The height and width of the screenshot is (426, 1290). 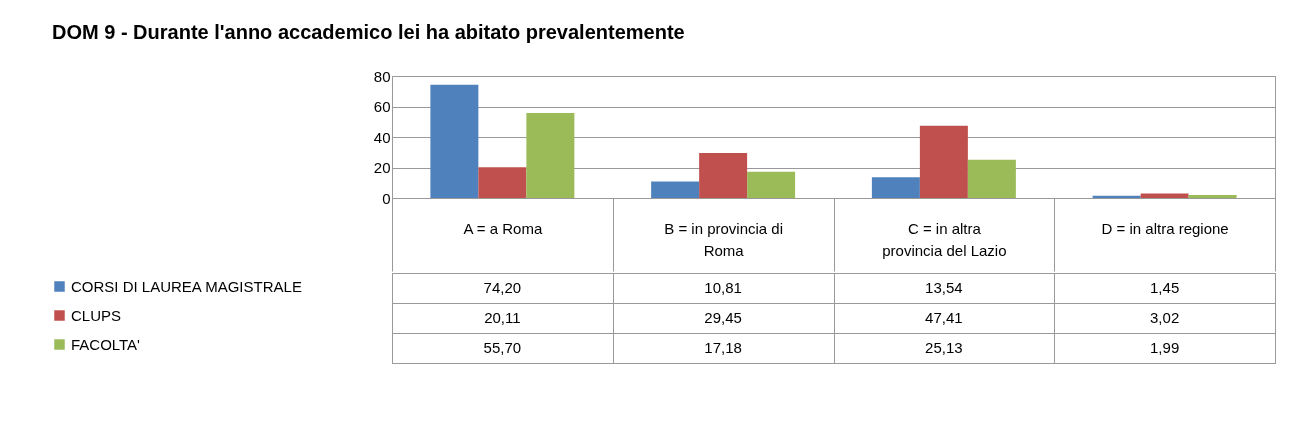 I want to click on data-label: 25,13, so click(x=944, y=347).